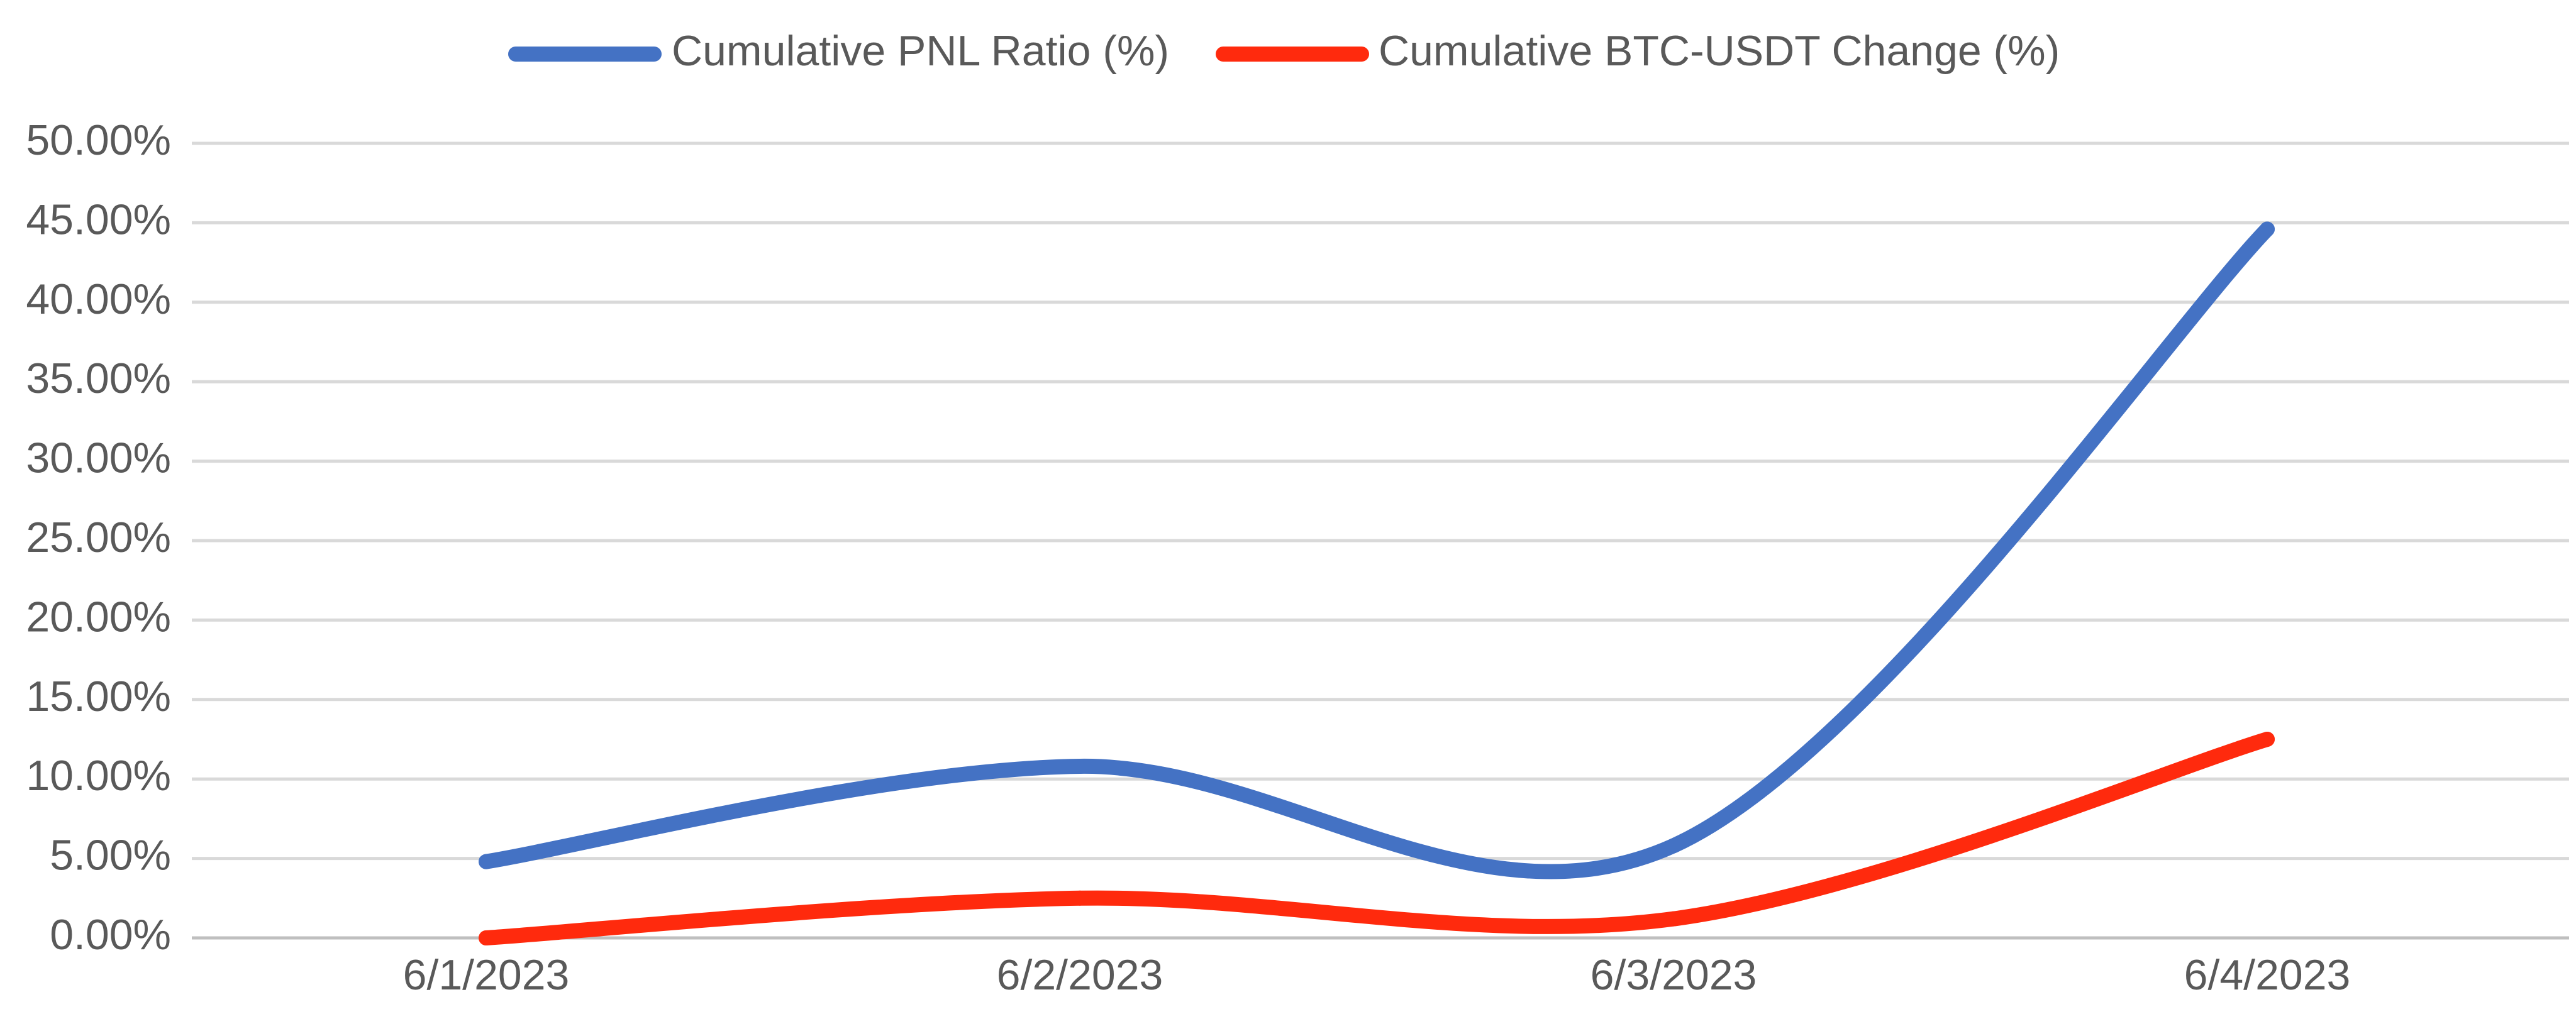 The image size is (2576, 1019). What do you see at coordinates (110, 855) in the screenshot?
I see `y-tick-label: 5.00%` at bounding box center [110, 855].